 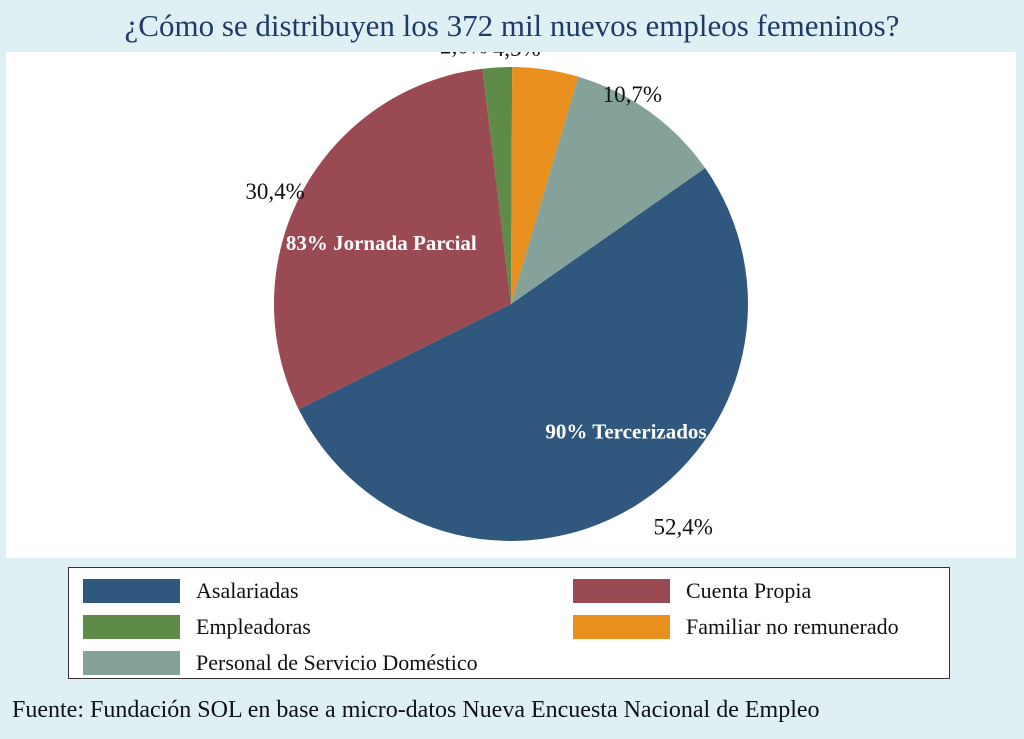 I want to click on legend-item-empleadoras: Empleadoras, so click(x=197, y=627).